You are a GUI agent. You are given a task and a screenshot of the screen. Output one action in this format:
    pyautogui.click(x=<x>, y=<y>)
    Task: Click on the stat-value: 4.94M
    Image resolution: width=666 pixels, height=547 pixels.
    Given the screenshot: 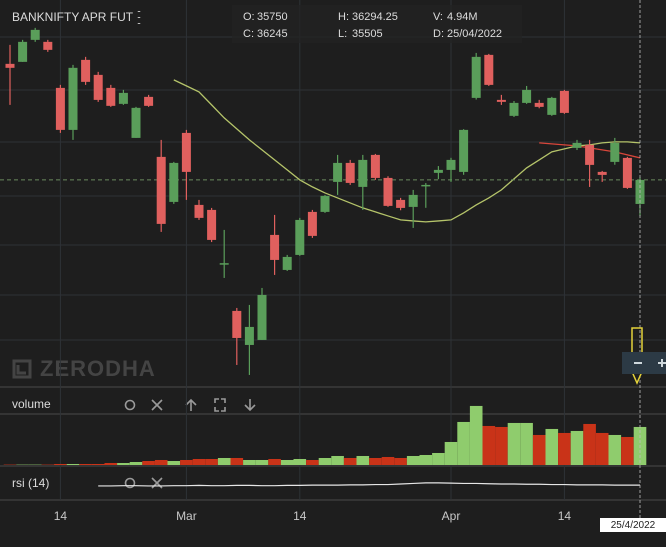 What is the action you would take?
    pyautogui.click(x=462, y=17)
    